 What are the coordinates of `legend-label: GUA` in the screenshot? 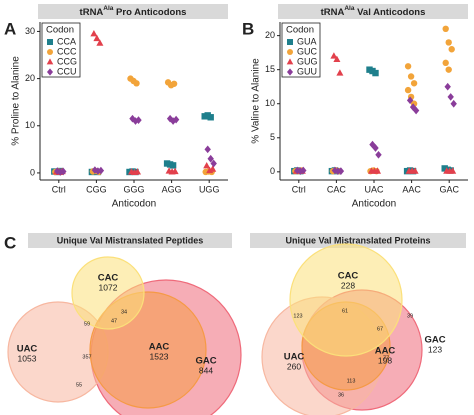 It's located at (307, 41).